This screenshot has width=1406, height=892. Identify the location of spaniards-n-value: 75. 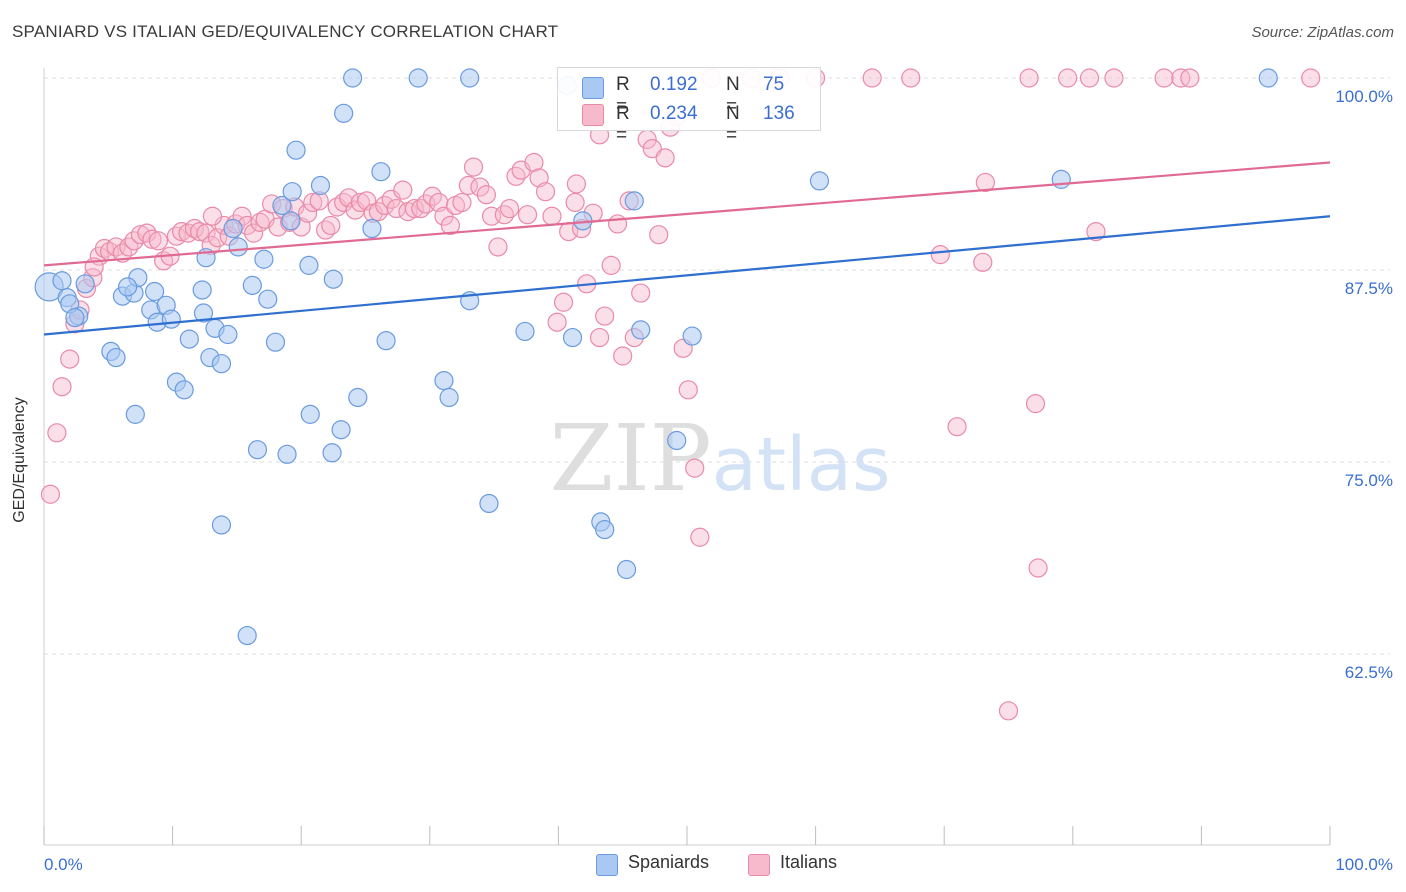
(774, 84).